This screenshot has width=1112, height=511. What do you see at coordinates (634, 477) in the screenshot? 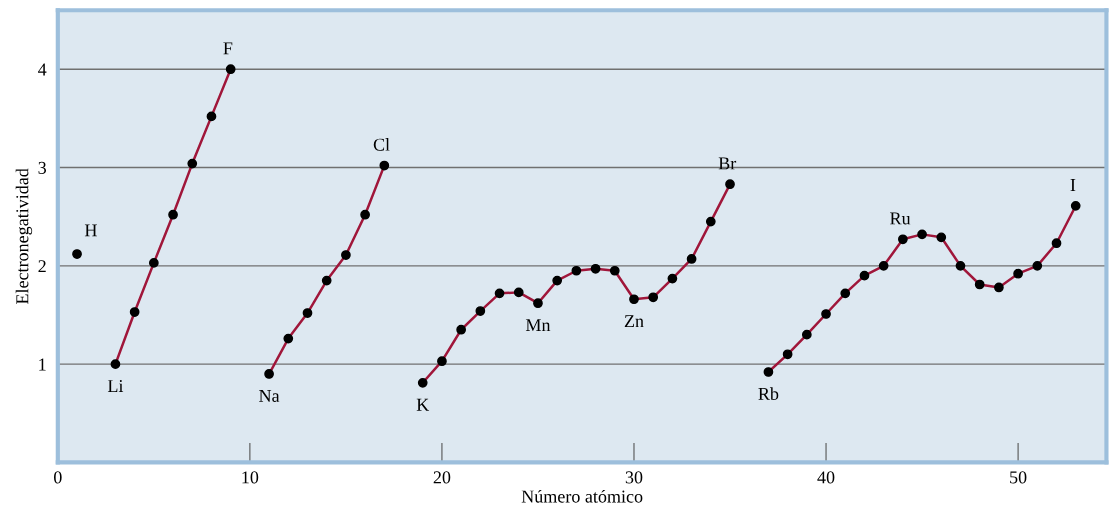
I see `x-tick-label: 30` at bounding box center [634, 477].